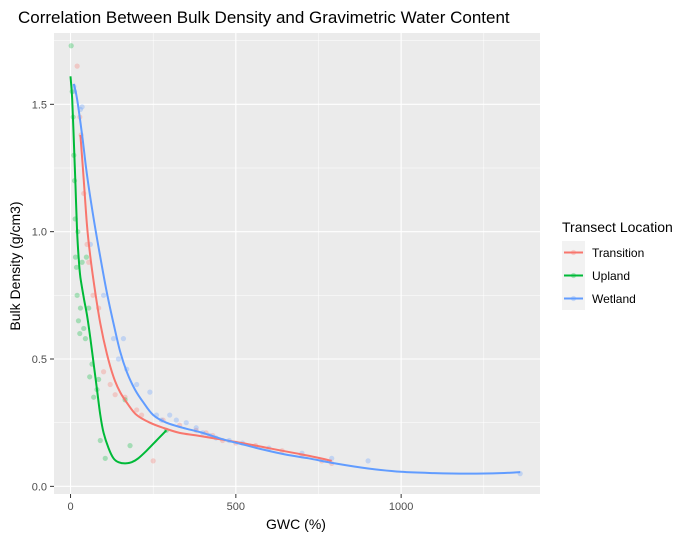  Describe the element at coordinates (43, 296) in the screenshot. I see `y-axis-ticks: 0.0 0.5 1.0 1.5` at that location.